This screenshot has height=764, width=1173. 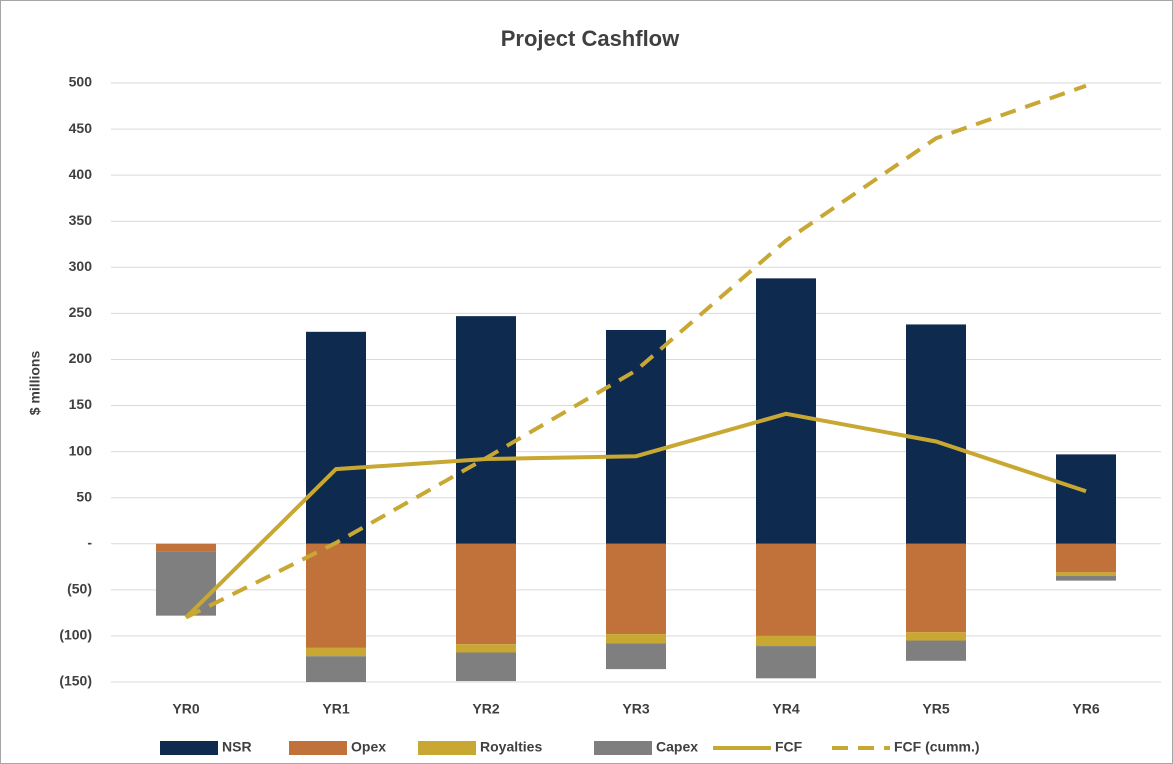 I want to click on y-axis-title: $ millions, so click(x=35, y=383).